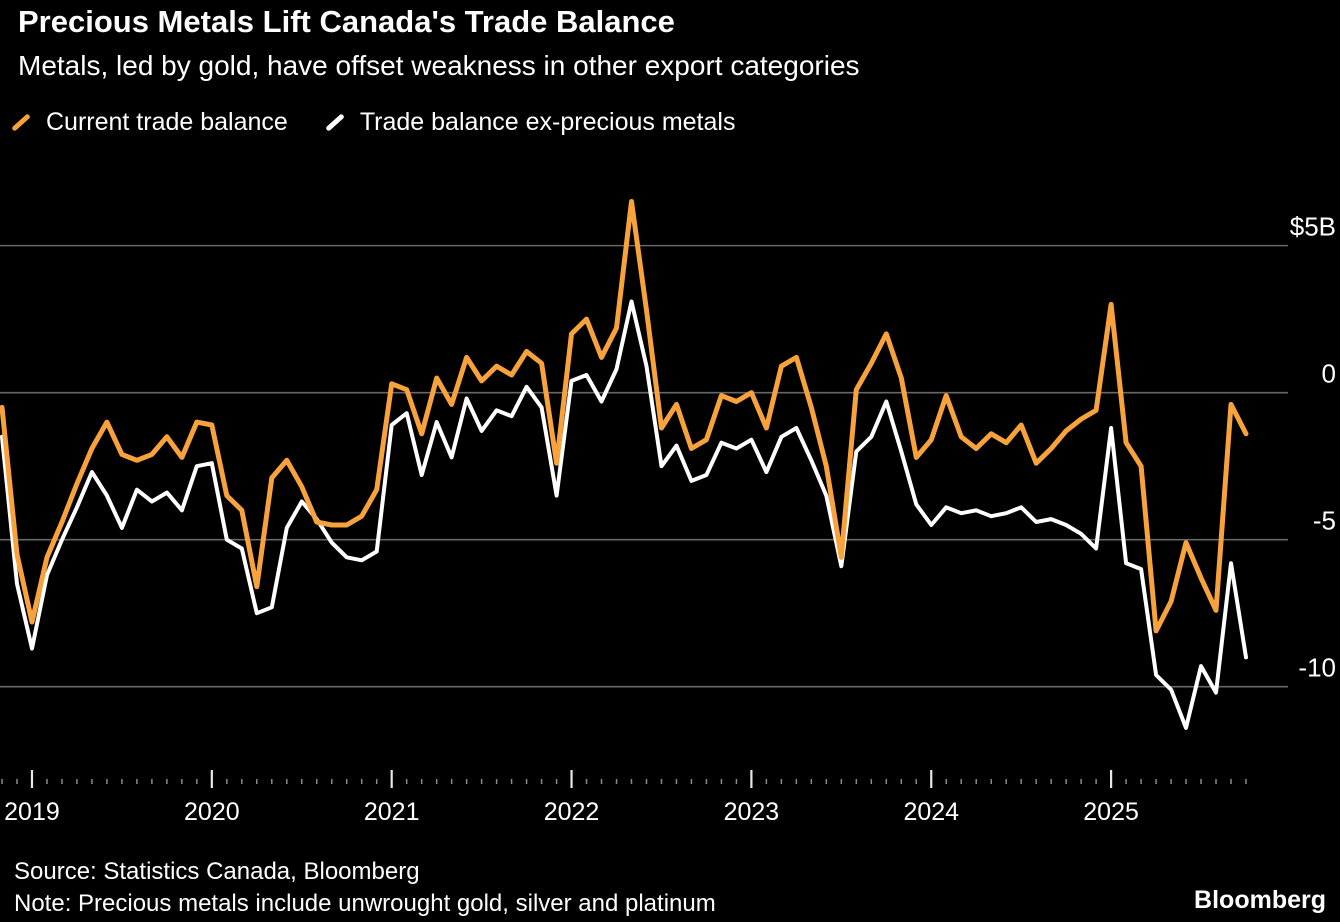 The height and width of the screenshot is (922, 1340). I want to click on y-tick-label: 0, so click(1329, 374).